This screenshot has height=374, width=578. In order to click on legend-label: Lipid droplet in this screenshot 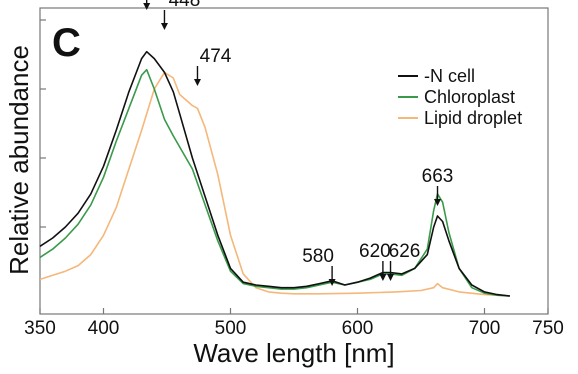, I will do `click(473, 118)`.